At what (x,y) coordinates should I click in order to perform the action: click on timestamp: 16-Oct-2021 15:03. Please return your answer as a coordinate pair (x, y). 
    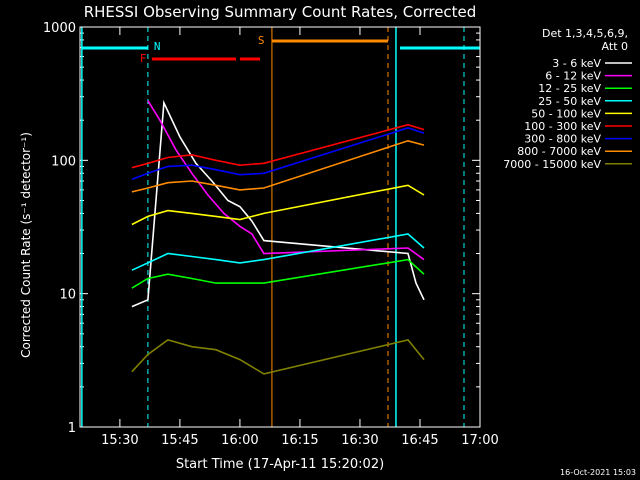
    Looking at the image, I should click on (598, 472).